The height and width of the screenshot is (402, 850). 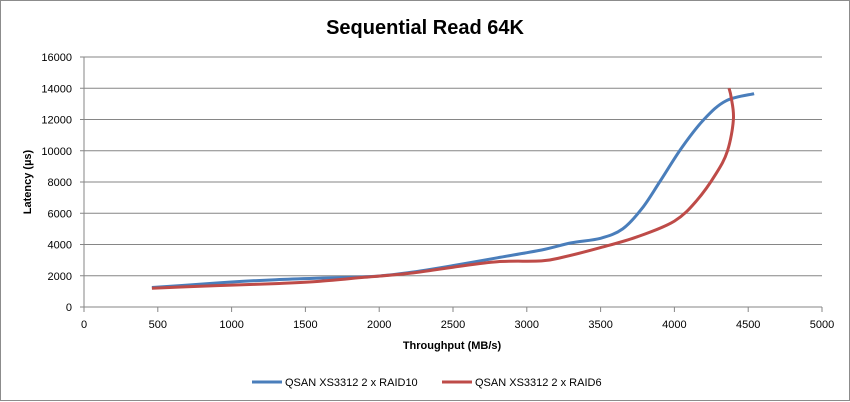 I want to click on x-tick-label: 3500, so click(x=600, y=325).